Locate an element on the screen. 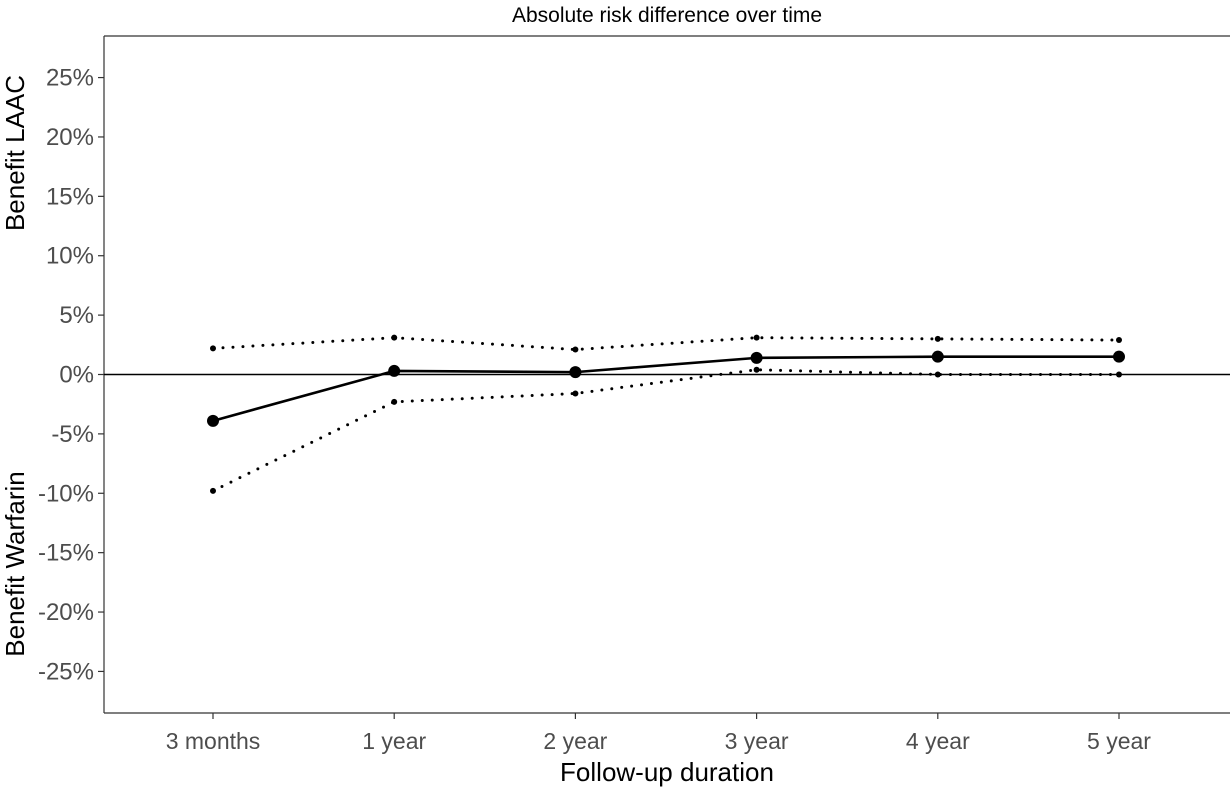 The height and width of the screenshot is (788, 1230). y-tick-label: 20% is located at coordinates (70, 137).